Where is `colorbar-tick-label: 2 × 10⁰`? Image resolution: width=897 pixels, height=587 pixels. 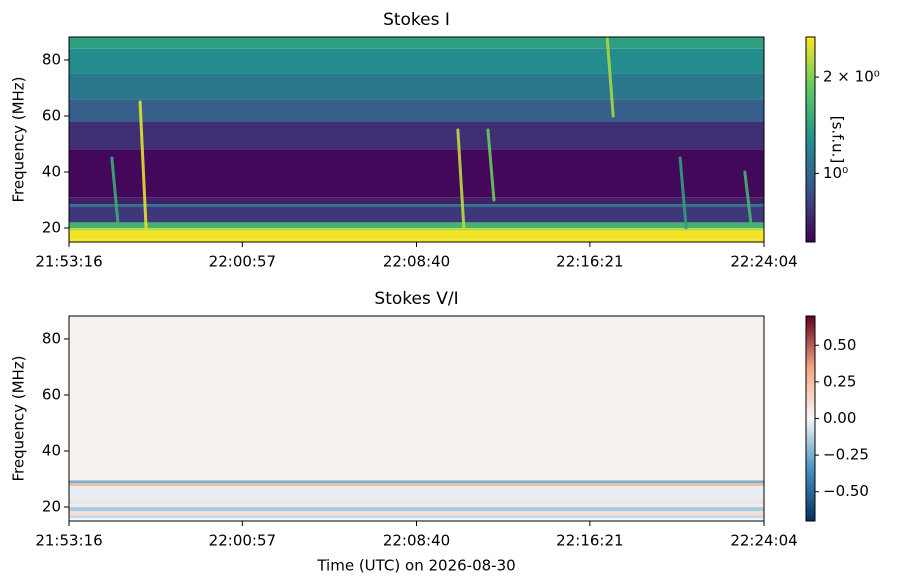 colorbar-tick-label: 2 × 10⁰ is located at coordinates (851, 77).